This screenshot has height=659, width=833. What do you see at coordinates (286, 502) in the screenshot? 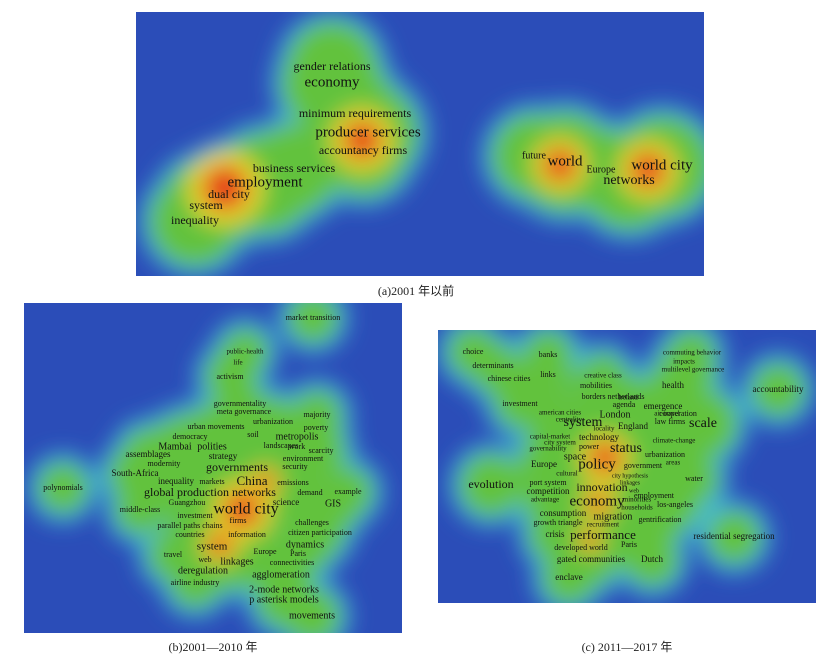
I see `term-label: science` at bounding box center [286, 502].